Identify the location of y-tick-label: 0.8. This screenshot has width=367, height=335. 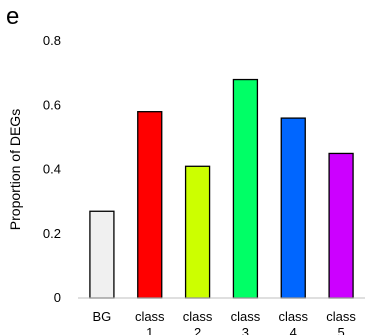
(52, 40).